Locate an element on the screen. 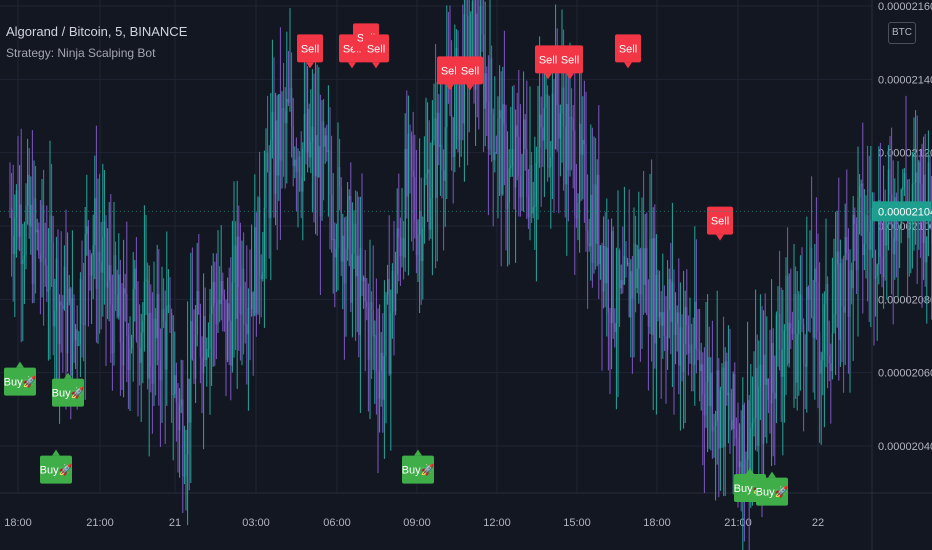 The image size is (932, 550). y-tick-label: 0.00002160 is located at coordinates (905, 7).